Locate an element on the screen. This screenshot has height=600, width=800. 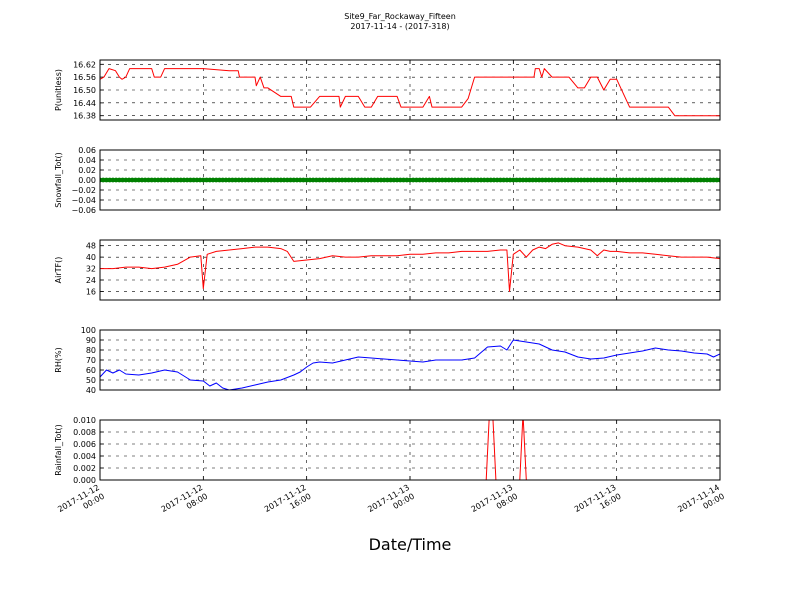
chart-panel-3: 48 40 32 24 16 AirTF() is located at coordinates (387, 270).